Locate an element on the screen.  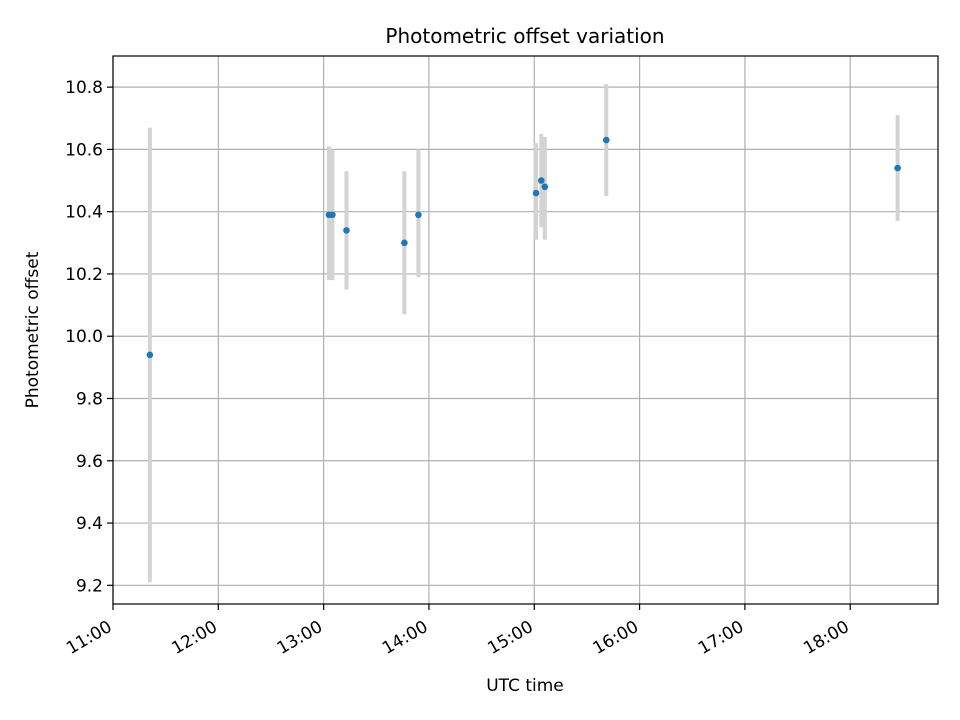
y-tick-label: 10.0 is located at coordinates (84, 337).